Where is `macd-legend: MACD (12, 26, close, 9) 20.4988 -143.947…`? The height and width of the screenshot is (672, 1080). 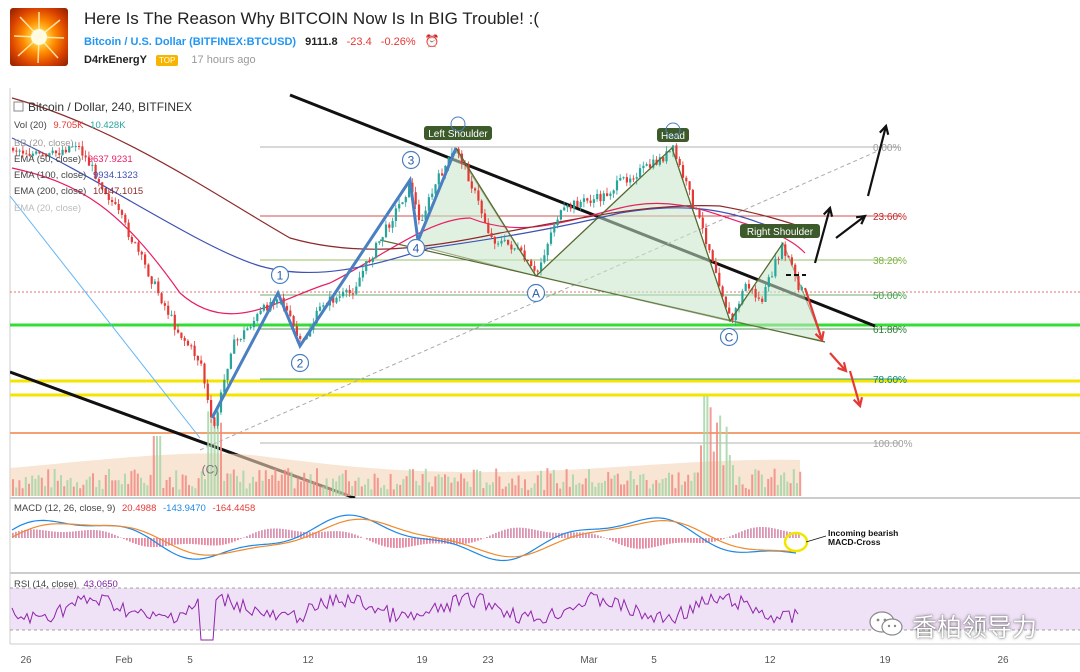
macd-legend: MACD (12, 26, close, 9) 20.4988 -143.947… is located at coordinates (134, 508).